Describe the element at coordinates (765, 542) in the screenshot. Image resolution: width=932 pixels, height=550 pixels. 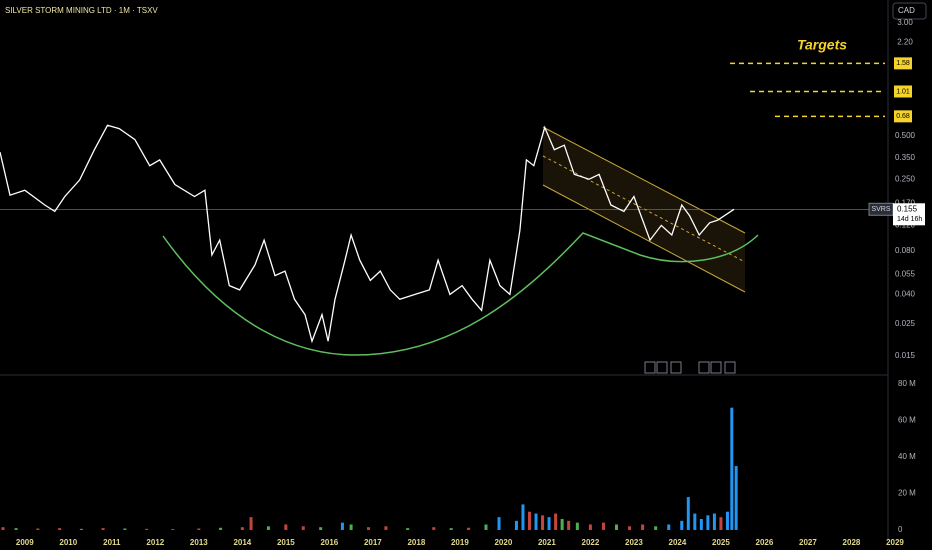
I see `x-tick-label: 2026` at that location.